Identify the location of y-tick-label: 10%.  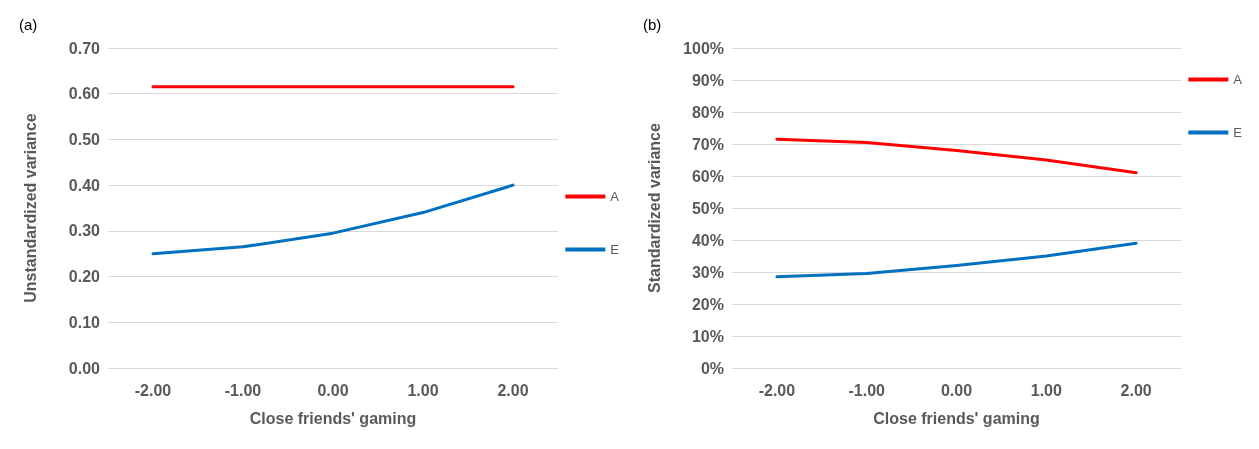
(707, 336).